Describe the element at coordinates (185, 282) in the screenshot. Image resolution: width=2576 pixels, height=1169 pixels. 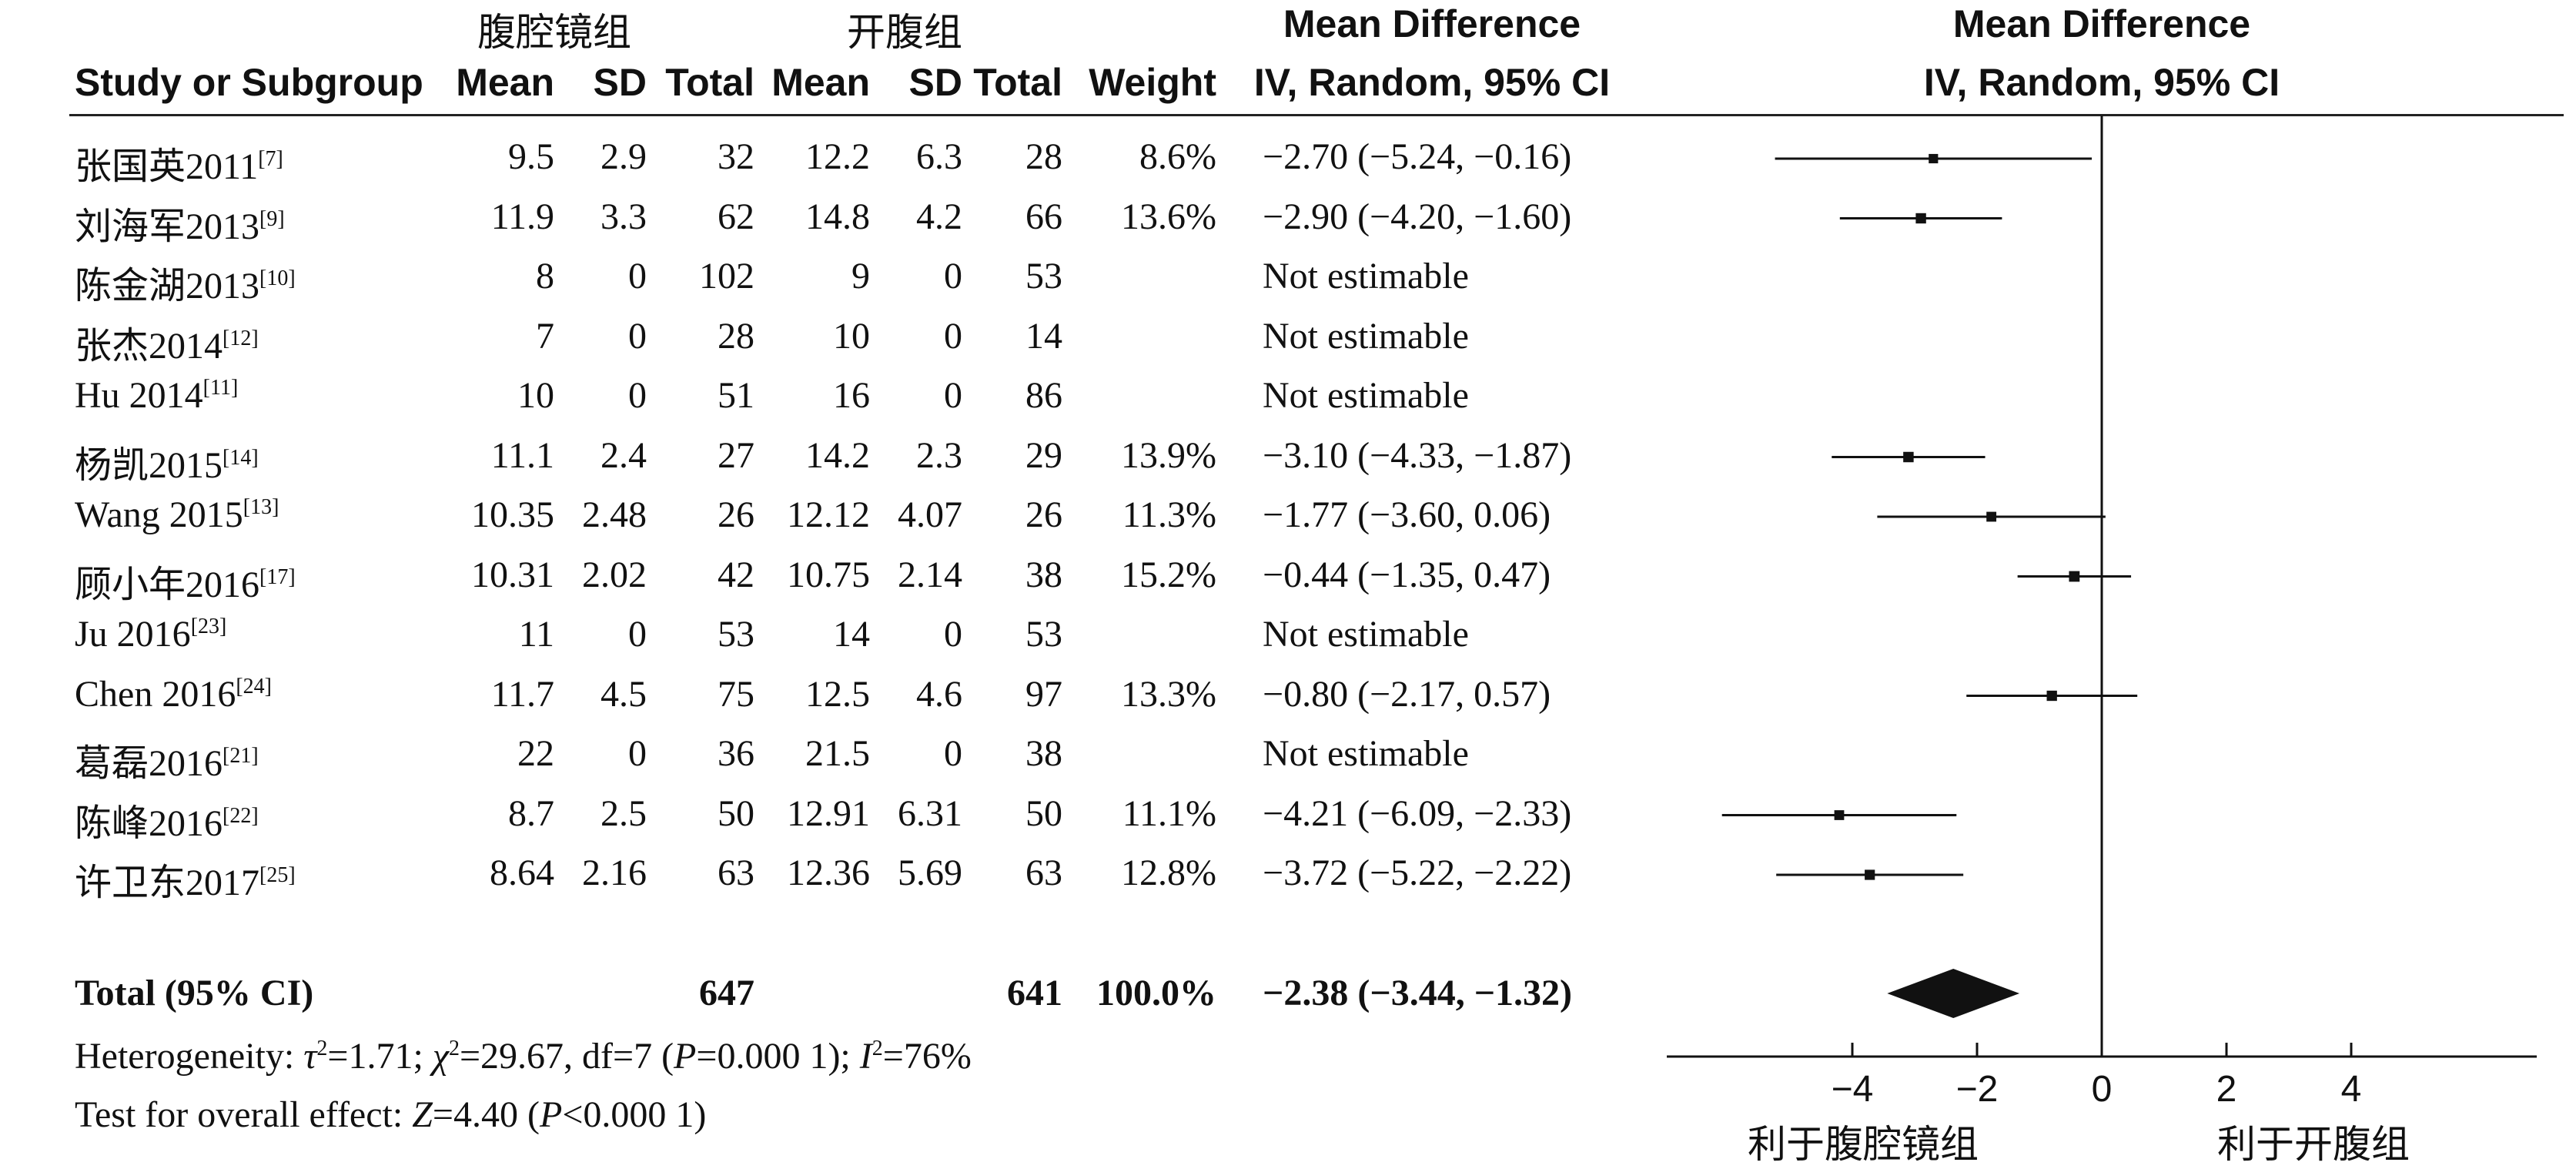
I see `study-name: 陈金湖2013[10]` at that location.